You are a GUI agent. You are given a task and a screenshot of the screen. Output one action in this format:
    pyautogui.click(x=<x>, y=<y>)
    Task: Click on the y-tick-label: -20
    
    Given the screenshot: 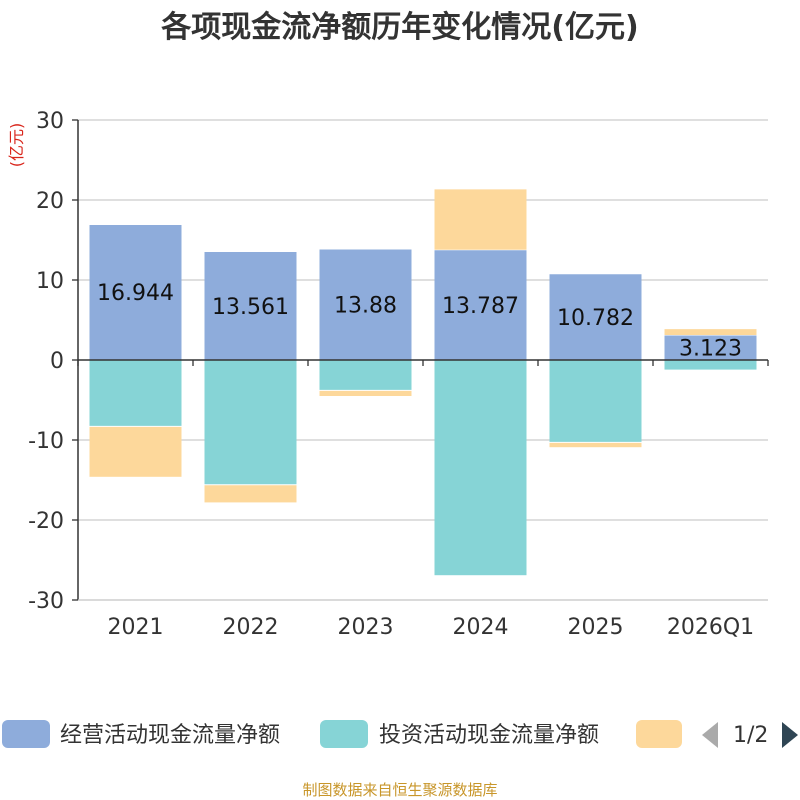 What is the action you would take?
    pyautogui.click(x=46, y=521)
    